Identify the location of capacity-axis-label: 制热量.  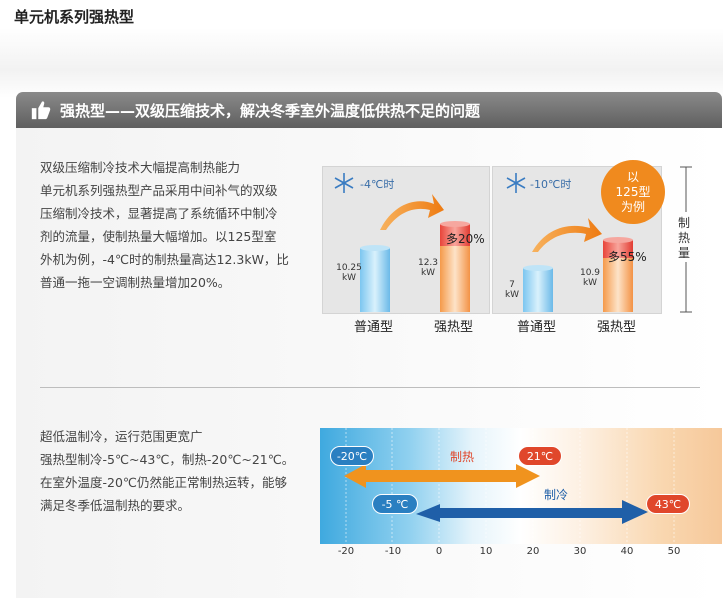
(684, 238).